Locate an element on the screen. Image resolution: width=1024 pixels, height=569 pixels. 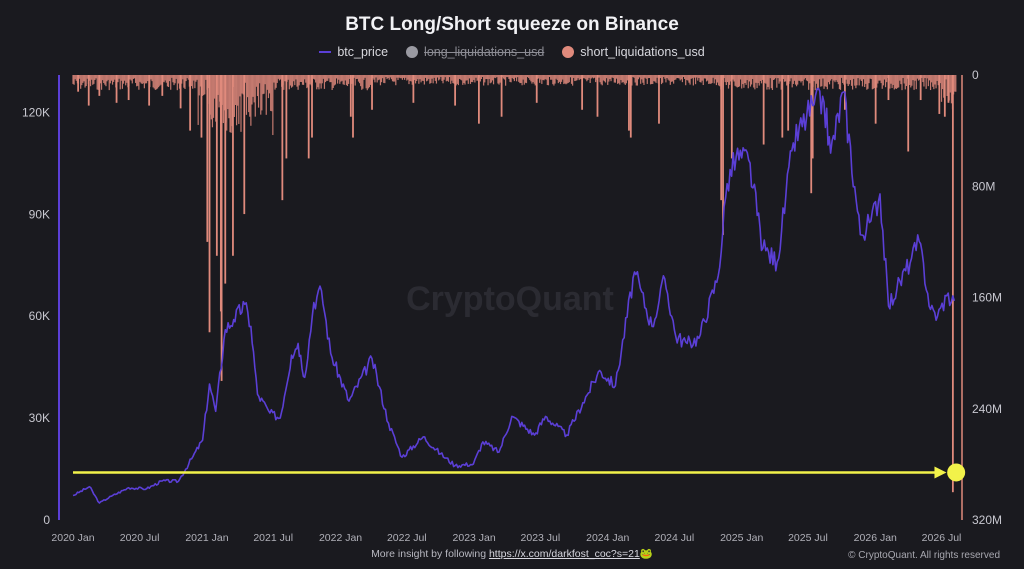
legend-item-long-liquidations: long_liquidations_usd is located at coordinates (475, 52).